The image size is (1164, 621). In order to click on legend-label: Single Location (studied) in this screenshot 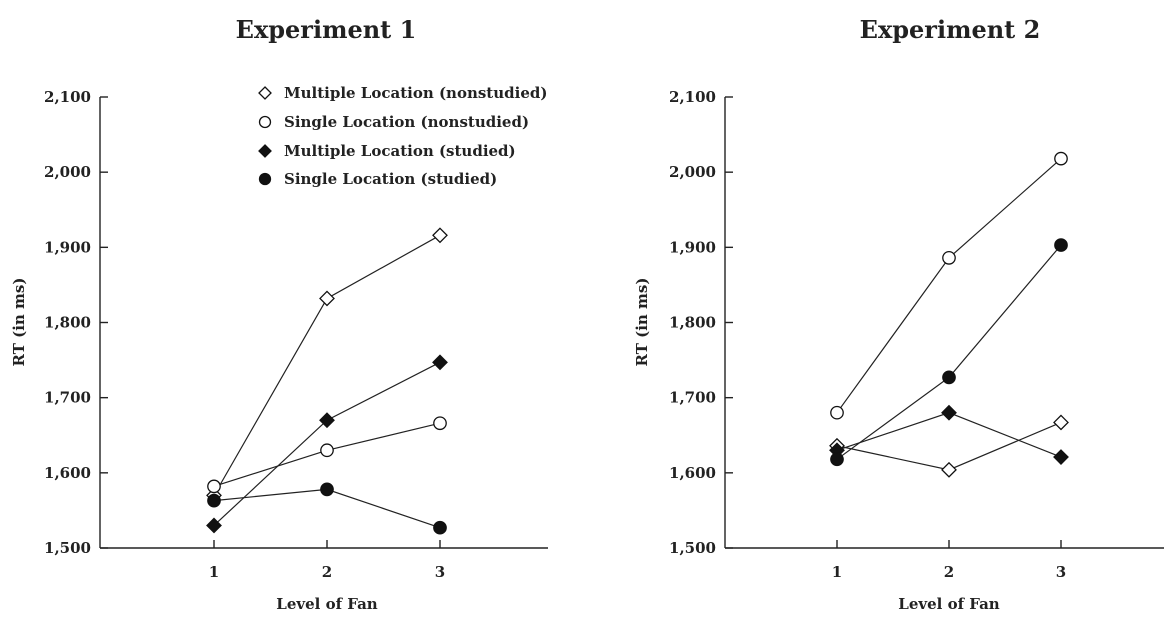, I will do `click(390, 179)`.